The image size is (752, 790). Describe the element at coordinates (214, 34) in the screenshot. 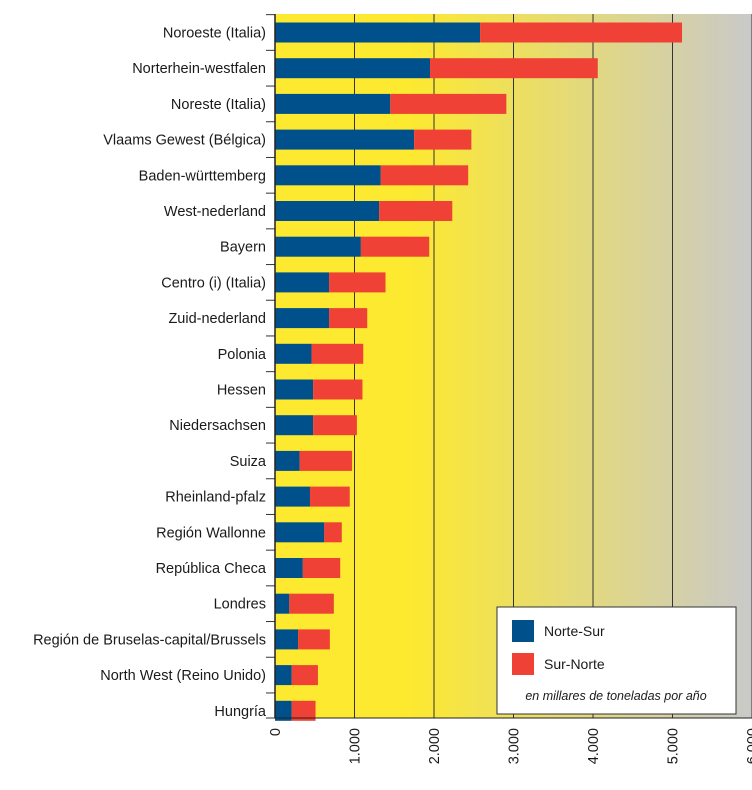

I see `category-label: Noroeste (Italia)` at that location.